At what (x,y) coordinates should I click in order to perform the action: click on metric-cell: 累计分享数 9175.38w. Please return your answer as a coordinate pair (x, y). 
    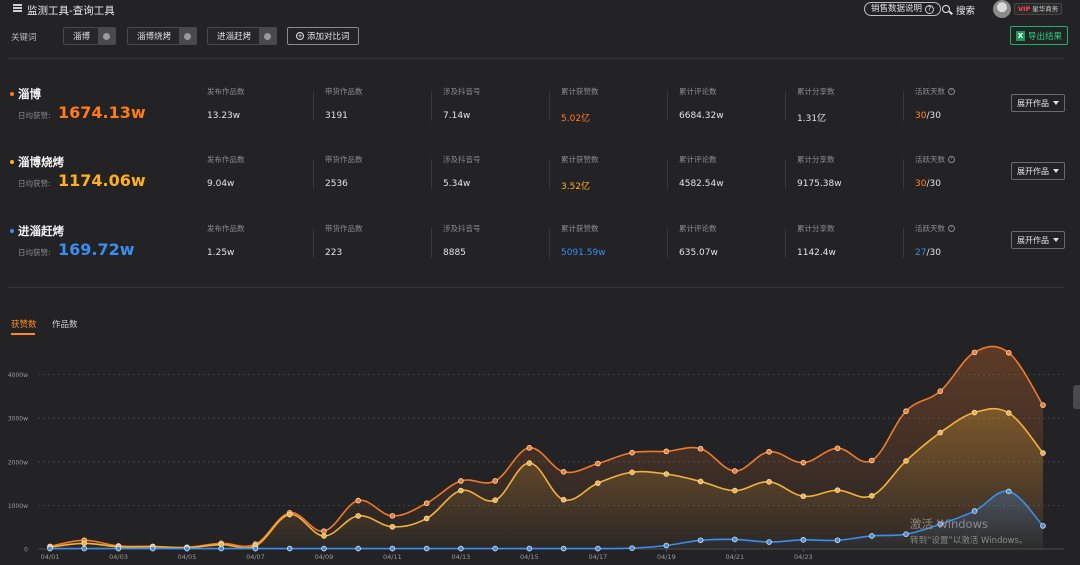
    Looking at the image, I should click on (846, 171).